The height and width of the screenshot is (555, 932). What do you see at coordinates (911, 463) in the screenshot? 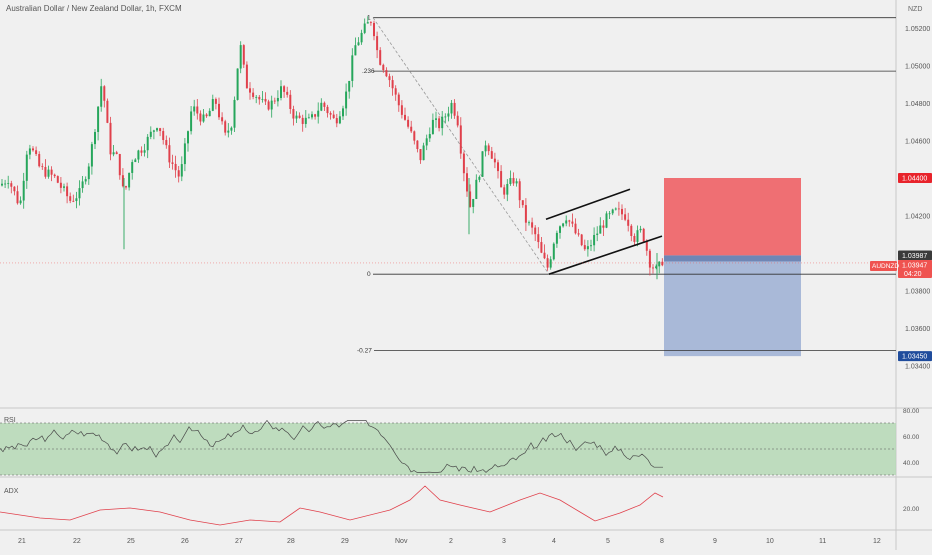
I see `rsi-tick-label: 40.00` at bounding box center [911, 463].